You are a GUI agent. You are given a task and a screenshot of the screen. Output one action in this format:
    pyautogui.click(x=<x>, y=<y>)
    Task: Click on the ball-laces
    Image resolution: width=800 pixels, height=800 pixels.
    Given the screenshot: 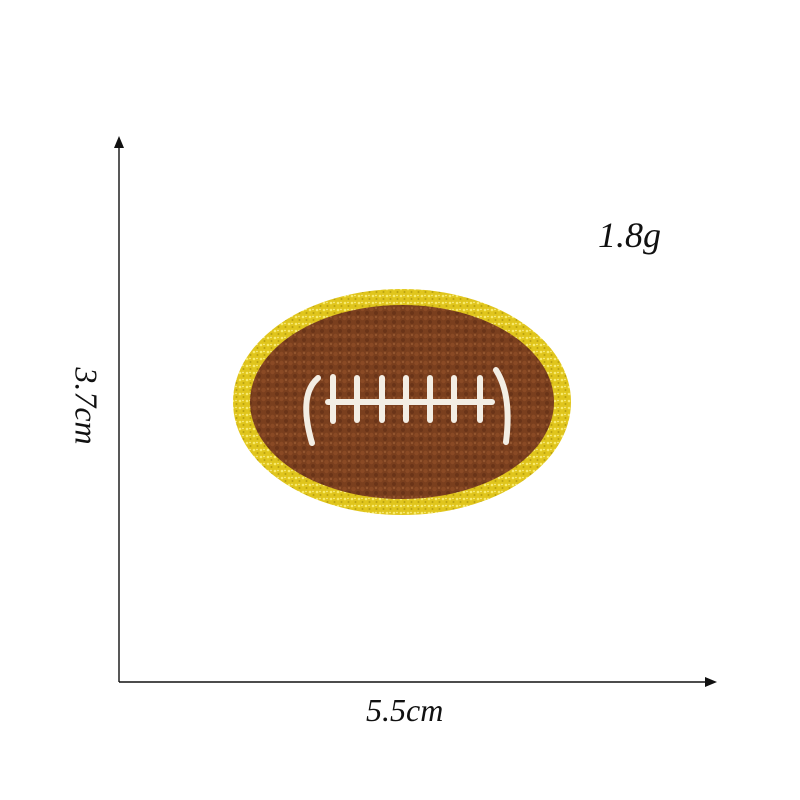 What is the action you would take?
    pyautogui.click(x=407, y=406)
    